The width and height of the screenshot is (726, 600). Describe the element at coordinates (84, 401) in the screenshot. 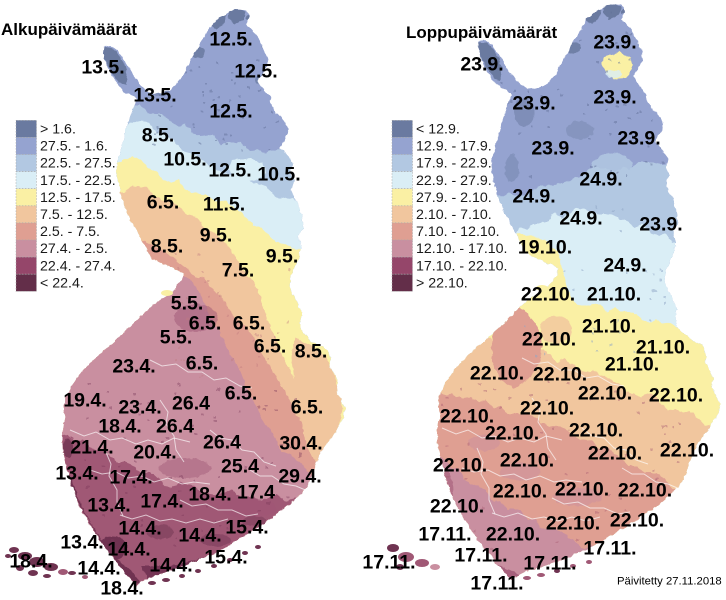

I see `svg-text: 19.4.` at that location.